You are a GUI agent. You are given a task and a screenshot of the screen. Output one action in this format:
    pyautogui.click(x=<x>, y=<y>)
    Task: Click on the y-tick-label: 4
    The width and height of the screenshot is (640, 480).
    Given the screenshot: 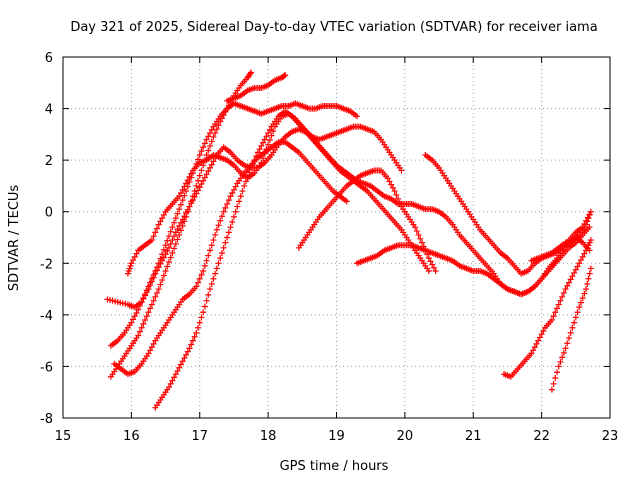 What is the action you would take?
    pyautogui.click(x=49, y=110)
    